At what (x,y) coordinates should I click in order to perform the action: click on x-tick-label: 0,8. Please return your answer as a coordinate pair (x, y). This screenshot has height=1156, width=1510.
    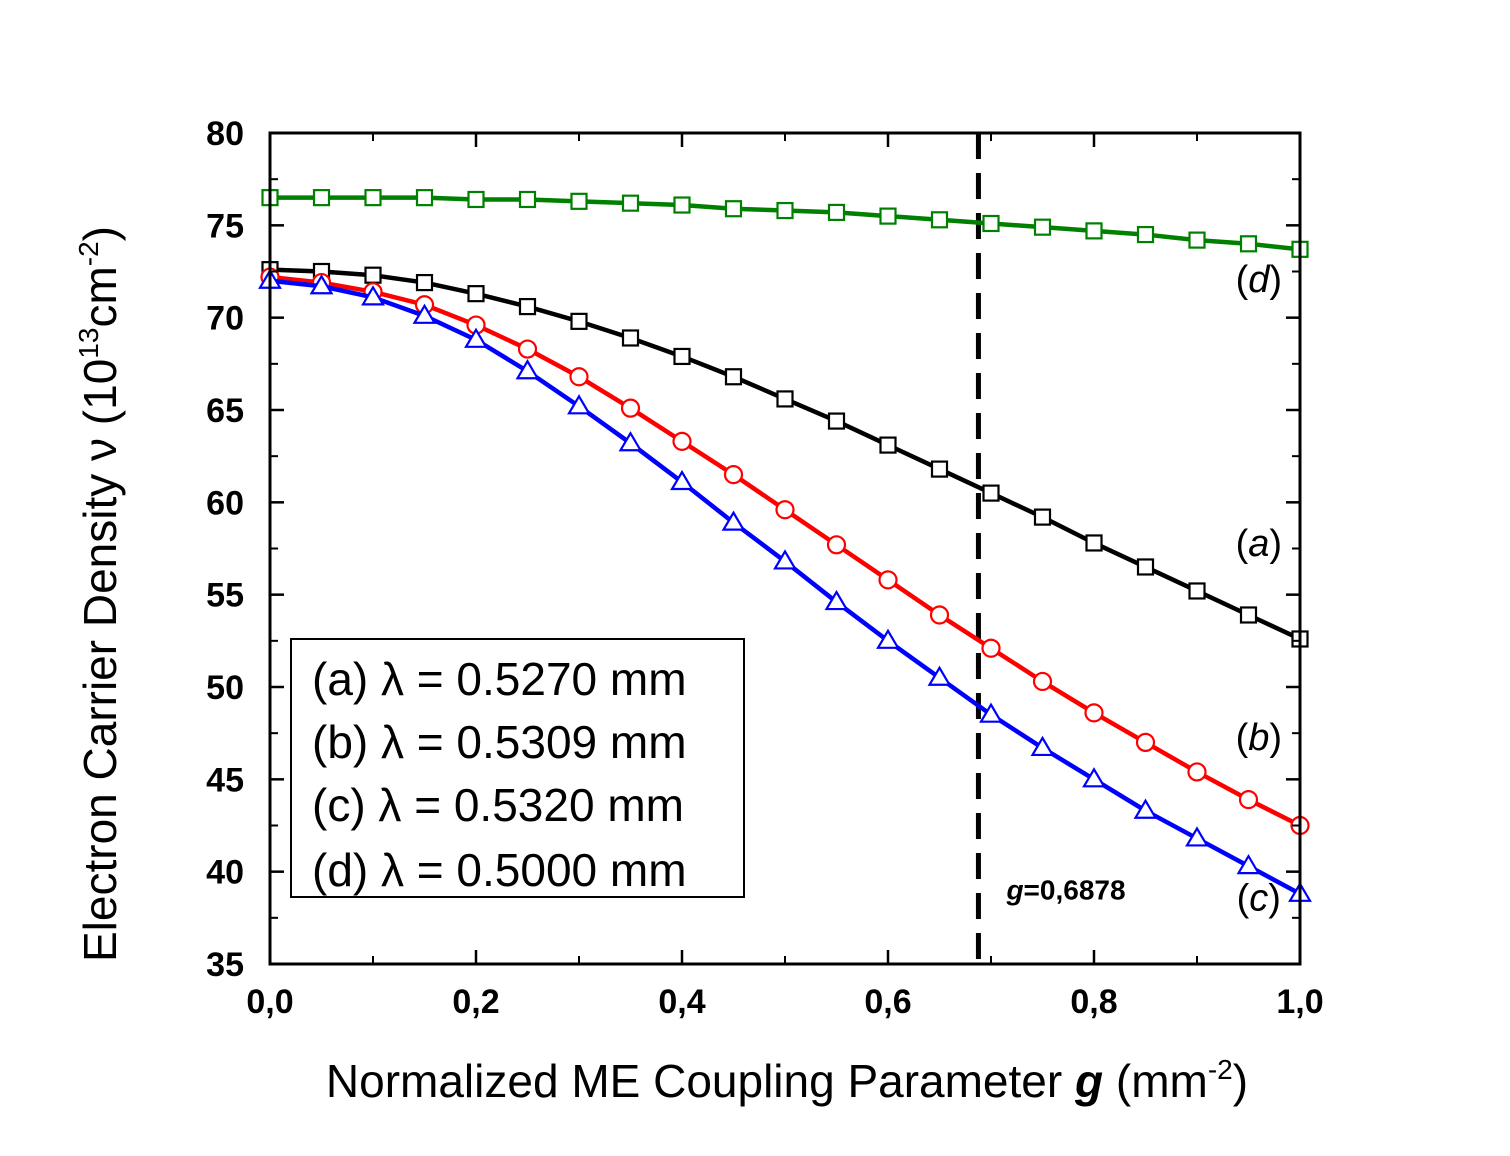
    Looking at the image, I should click on (1093, 1002).